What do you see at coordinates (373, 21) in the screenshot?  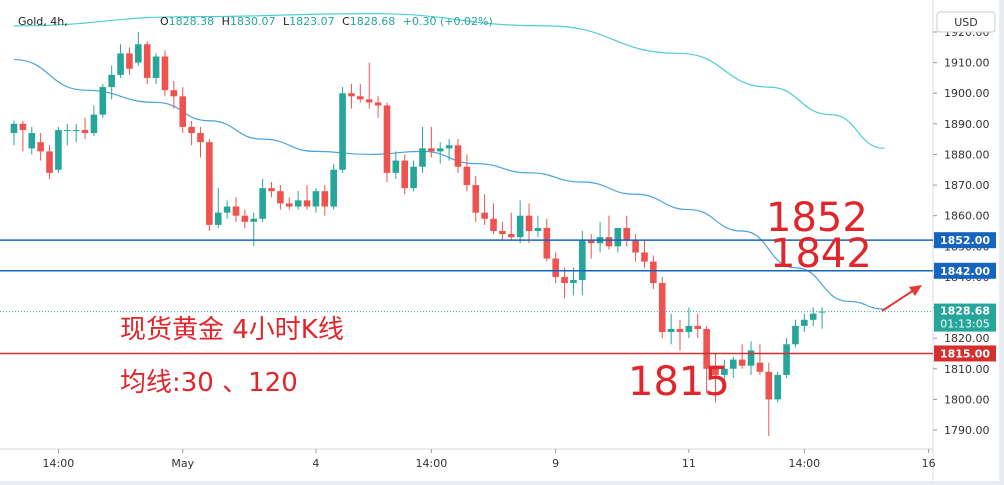 I see `close-value: 1828.68` at bounding box center [373, 21].